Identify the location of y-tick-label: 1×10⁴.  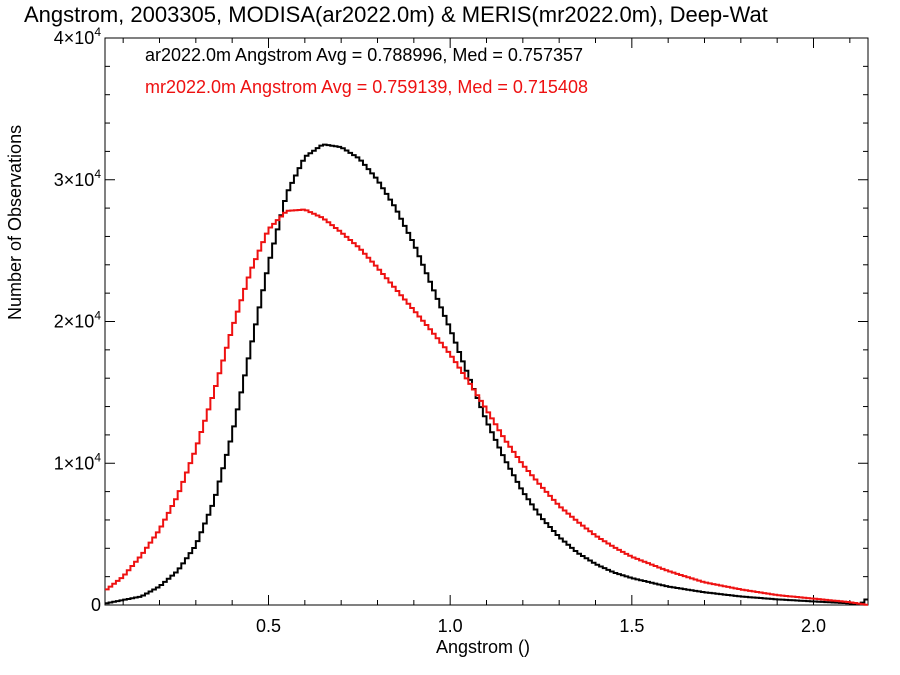
(78, 461).